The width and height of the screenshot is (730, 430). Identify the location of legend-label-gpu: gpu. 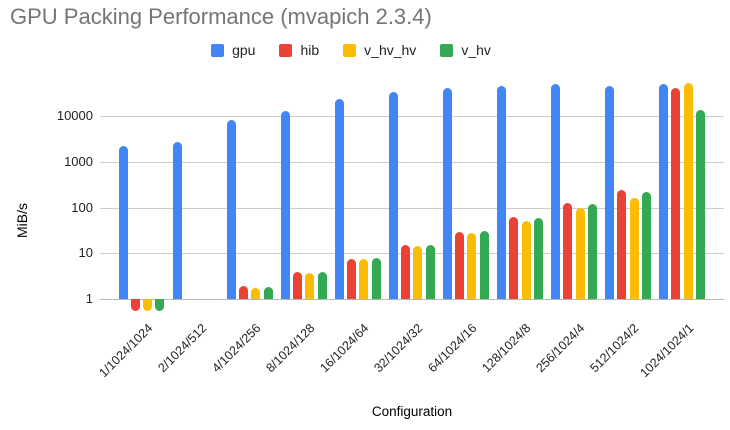
(244, 50).